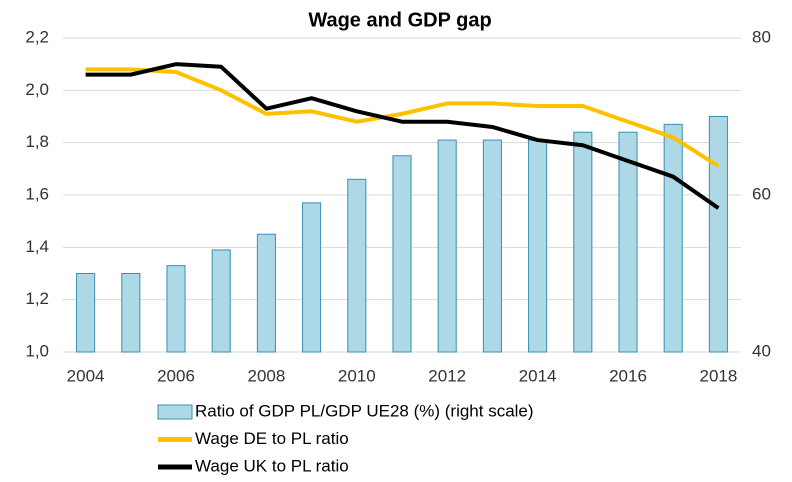  Describe the element at coordinates (86, 375) in the screenshot. I see `x-tick-label: 2004` at that location.